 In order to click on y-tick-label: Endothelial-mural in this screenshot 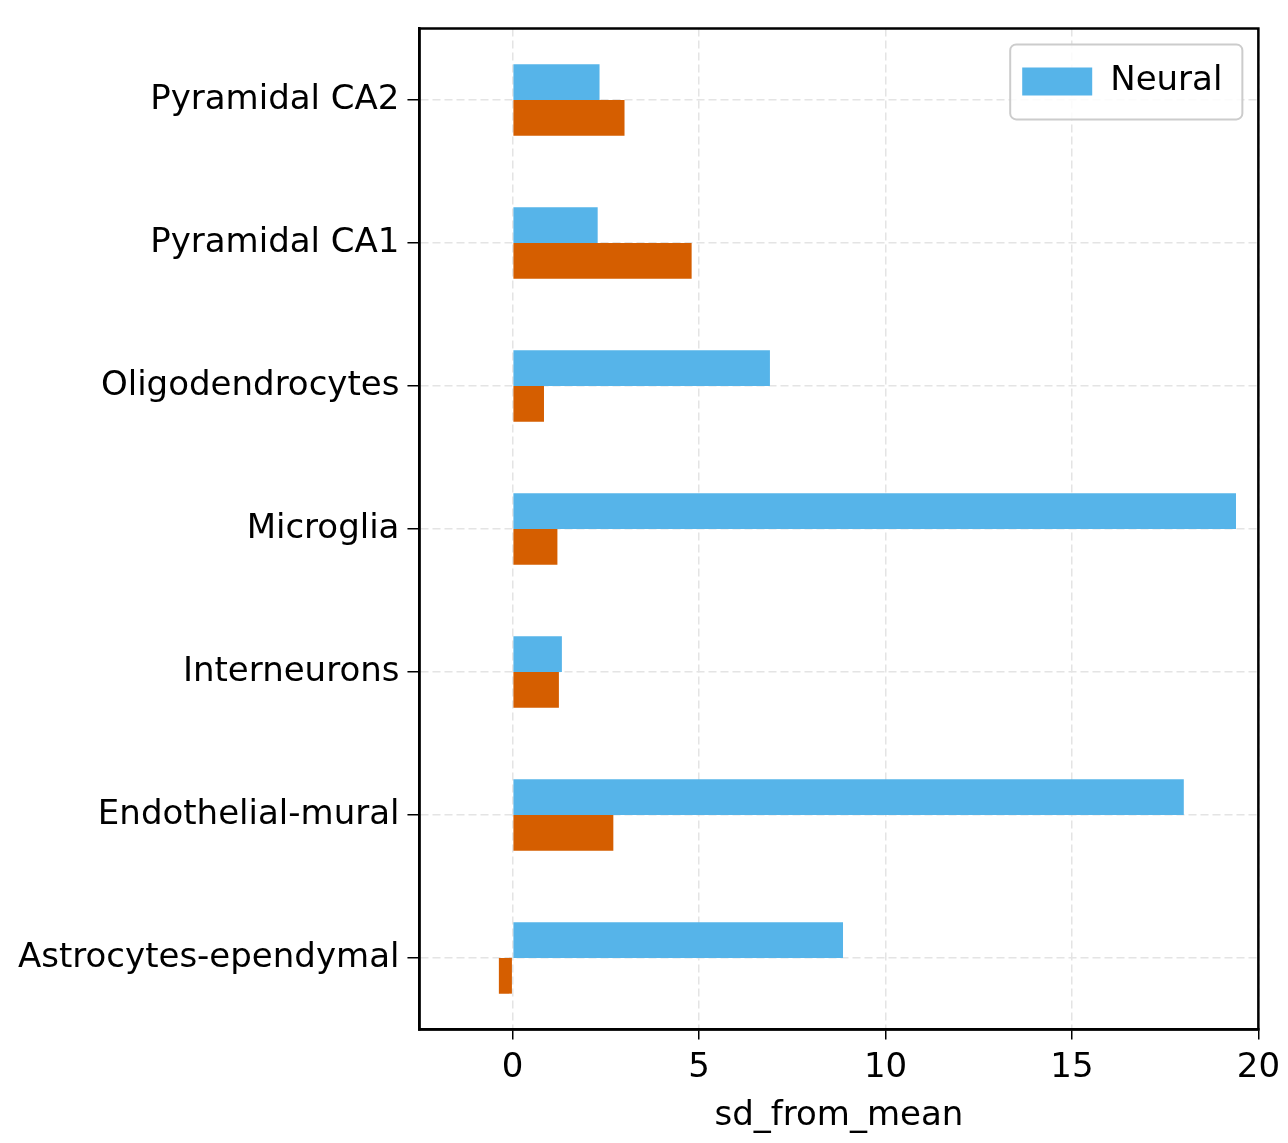, I will do `click(248, 811)`.